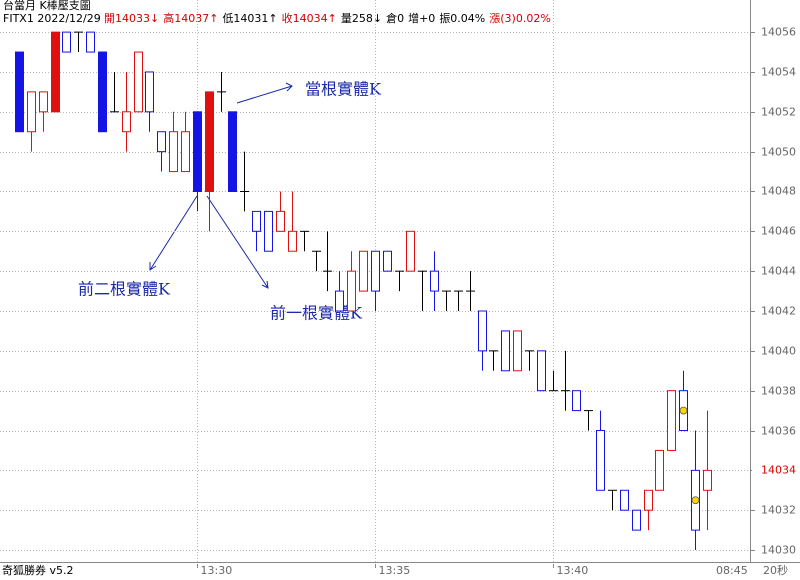  Describe the element at coordinates (778, 311) in the screenshot. I see `y-tick-label: 14042` at that location.